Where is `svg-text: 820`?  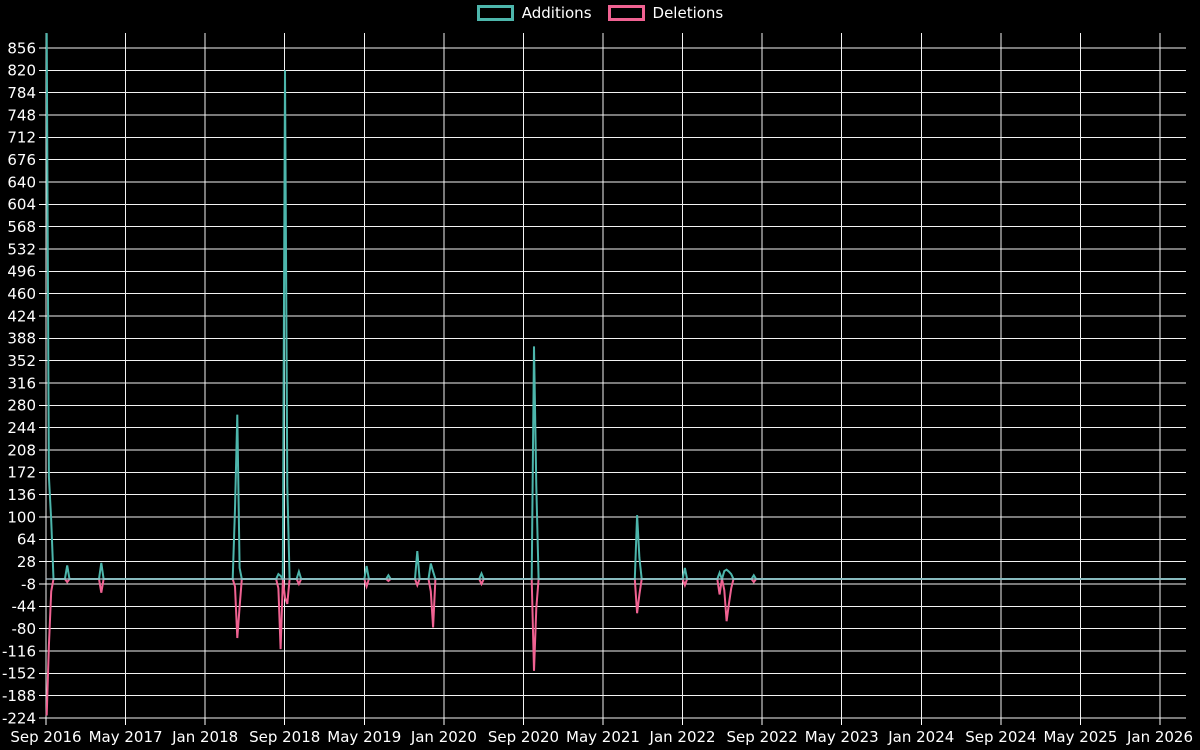 svg-text: 820 is located at coordinates (21, 71).